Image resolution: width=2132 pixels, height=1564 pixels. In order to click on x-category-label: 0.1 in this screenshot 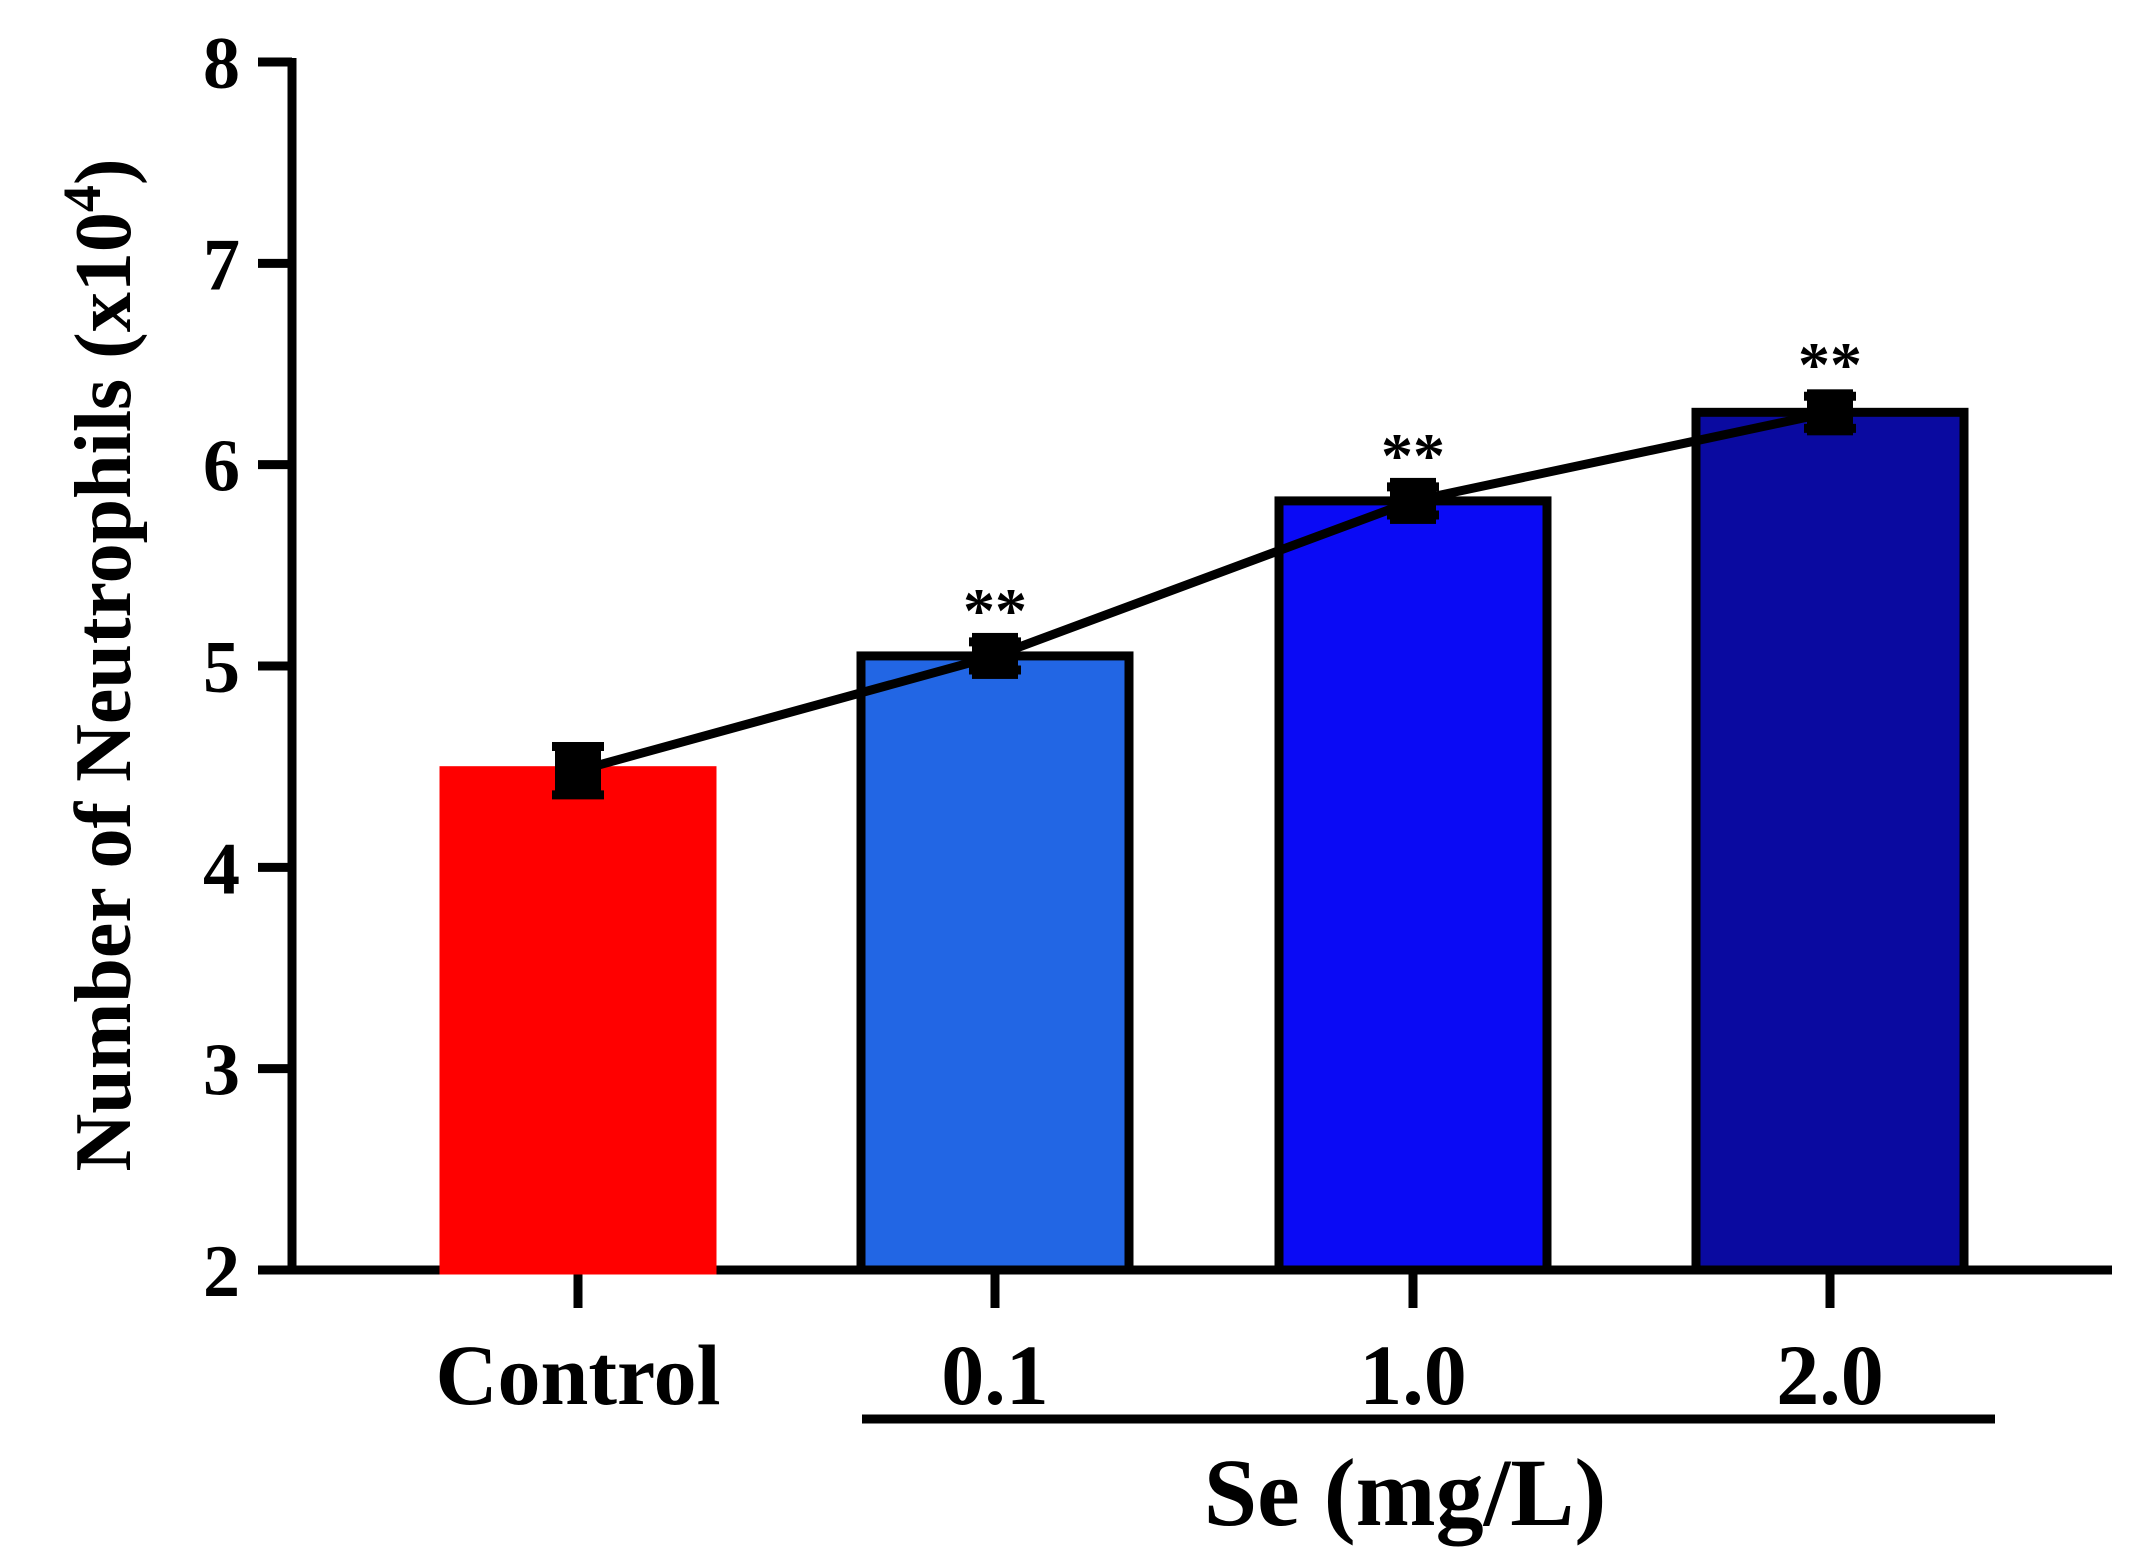, I will do `click(995, 1375)`.